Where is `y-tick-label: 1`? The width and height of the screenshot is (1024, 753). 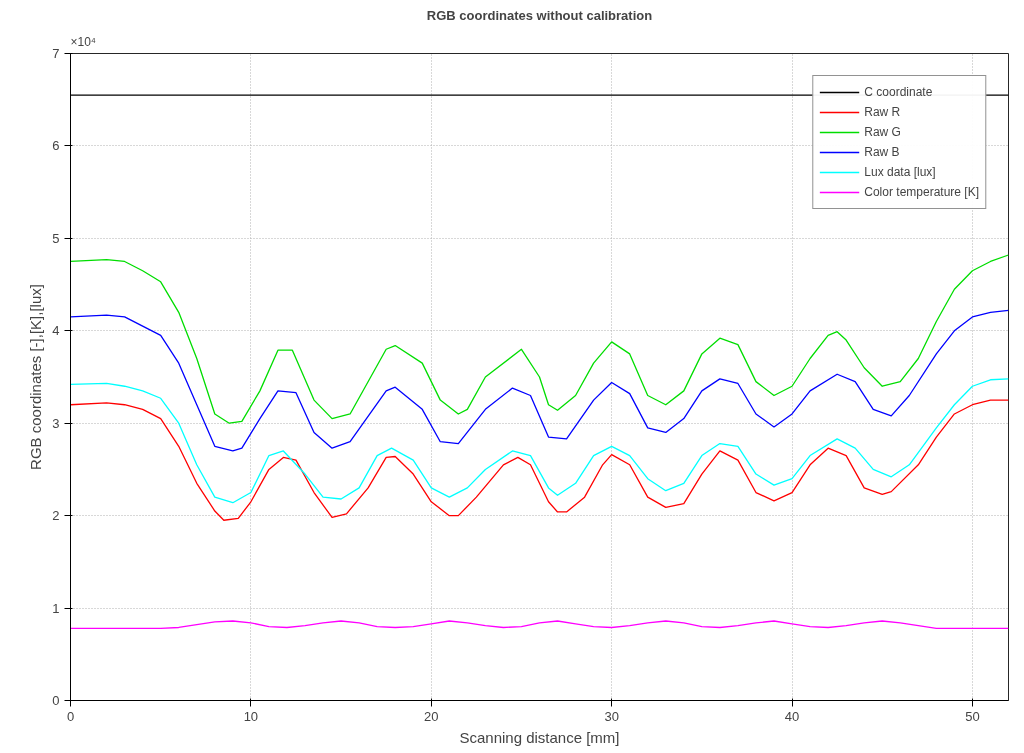
y-tick-label: 1 is located at coordinates (56, 608).